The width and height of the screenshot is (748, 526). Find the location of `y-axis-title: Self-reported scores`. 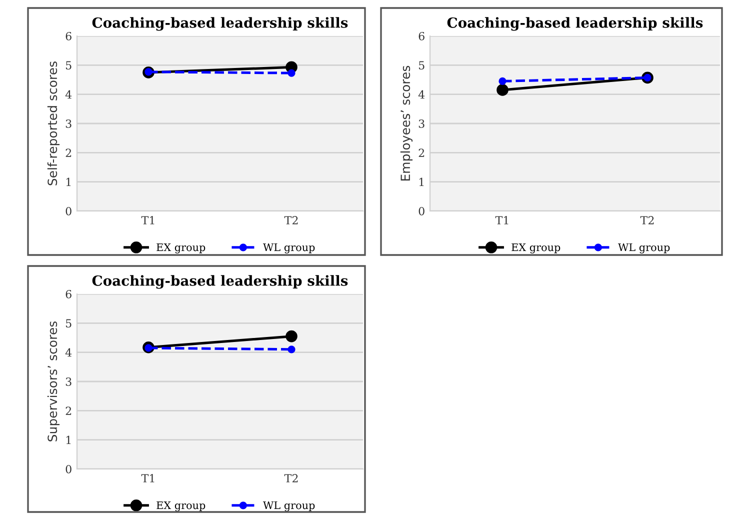

y-axis-title: Self-reported scores is located at coordinates (53, 124).